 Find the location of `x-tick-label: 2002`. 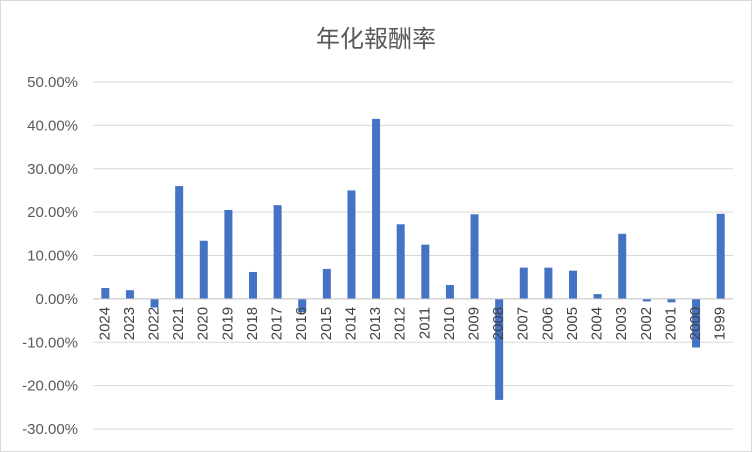

x-tick-label: 2002 is located at coordinates (646, 323).